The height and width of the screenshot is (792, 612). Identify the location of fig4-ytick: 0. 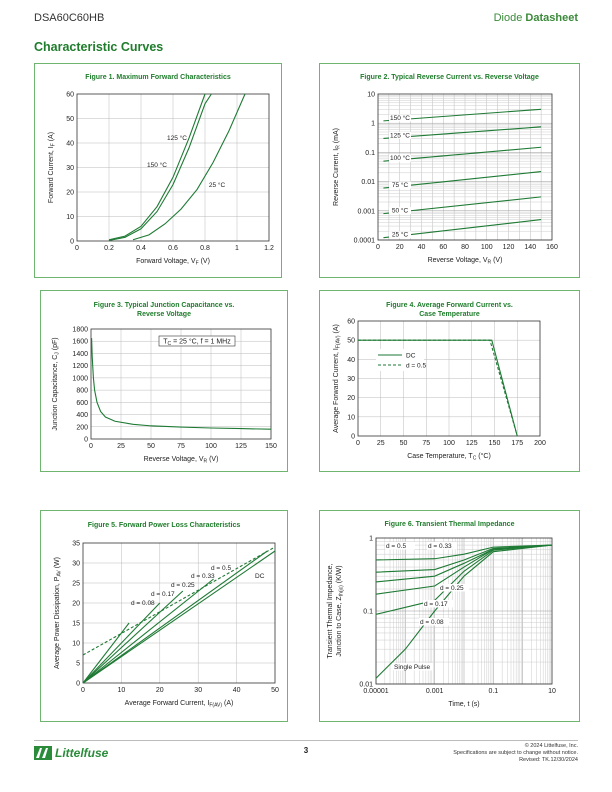
(353, 437).